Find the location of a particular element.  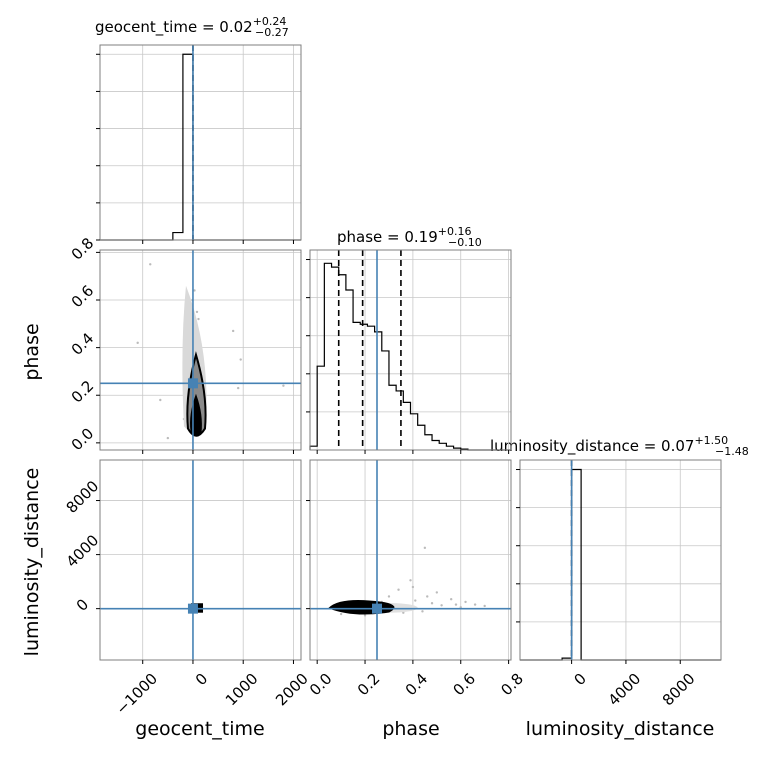

panel-hist-geocent-time is located at coordinates (199, 144).